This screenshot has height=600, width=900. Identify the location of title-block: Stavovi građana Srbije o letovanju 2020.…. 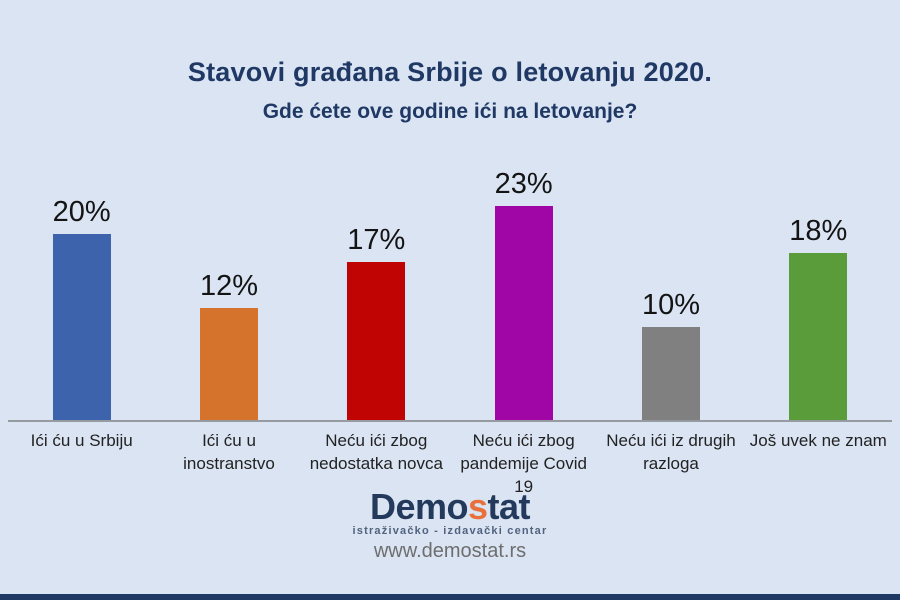
(450, 90).